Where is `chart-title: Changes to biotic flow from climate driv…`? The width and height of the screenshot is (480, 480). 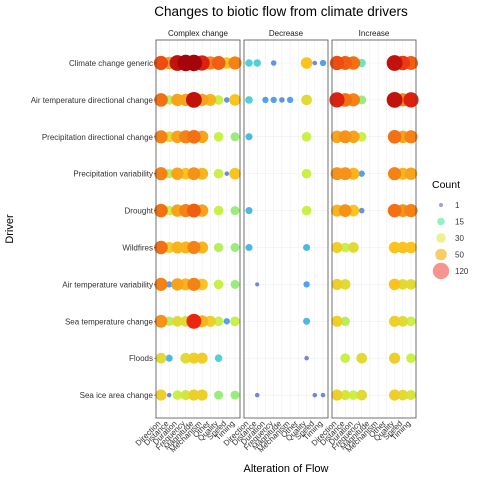 chart-title: Changes to biotic flow from climate driv… is located at coordinates (281, 11).